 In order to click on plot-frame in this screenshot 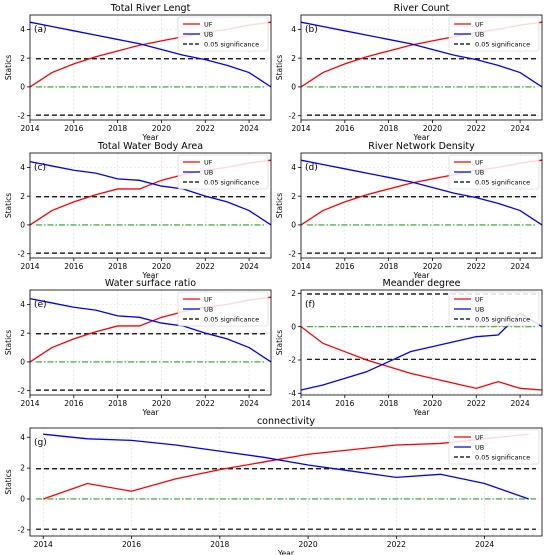, I will do `click(421, 67)`.